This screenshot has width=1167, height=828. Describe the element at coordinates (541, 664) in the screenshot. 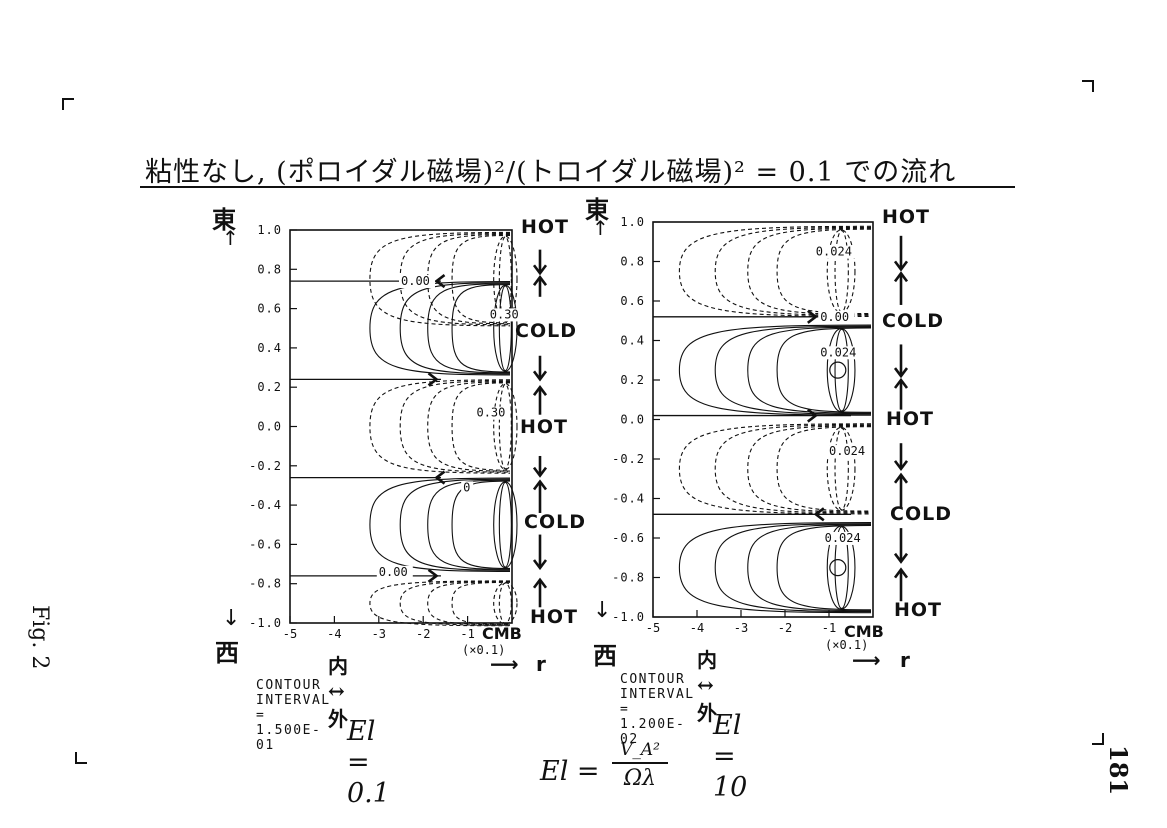

I see `left-r-label: r` at that location.